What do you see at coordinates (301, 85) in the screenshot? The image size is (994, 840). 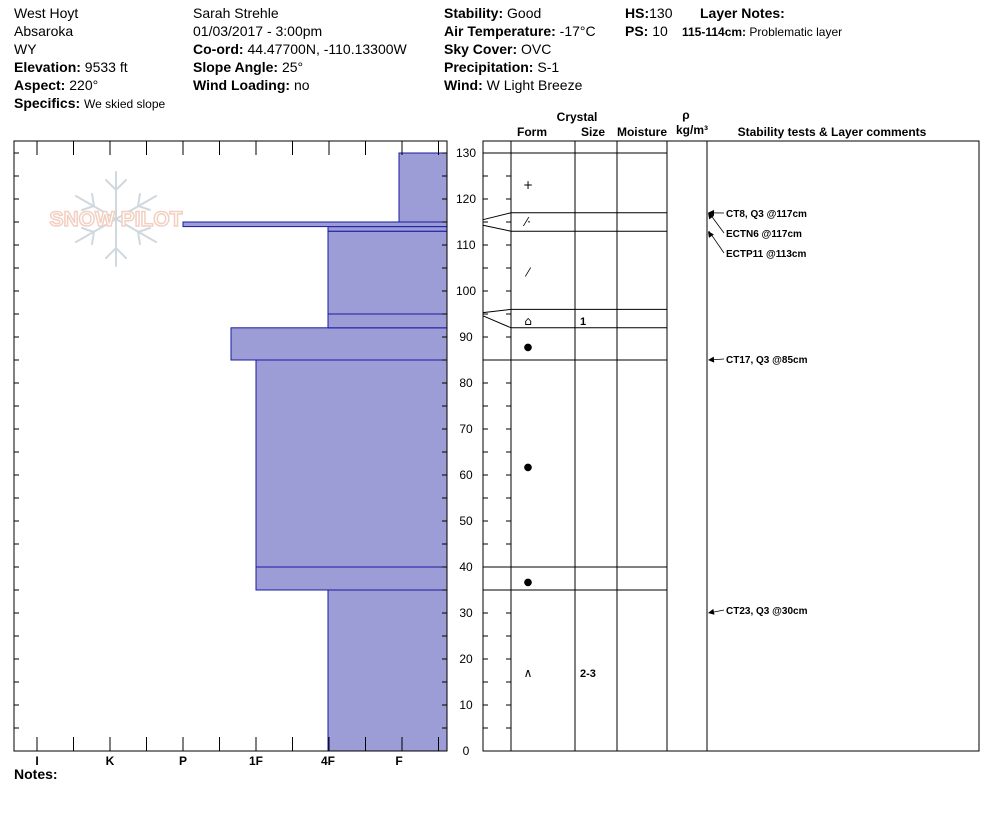 I see `wind-loading-value: no` at bounding box center [301, 85].